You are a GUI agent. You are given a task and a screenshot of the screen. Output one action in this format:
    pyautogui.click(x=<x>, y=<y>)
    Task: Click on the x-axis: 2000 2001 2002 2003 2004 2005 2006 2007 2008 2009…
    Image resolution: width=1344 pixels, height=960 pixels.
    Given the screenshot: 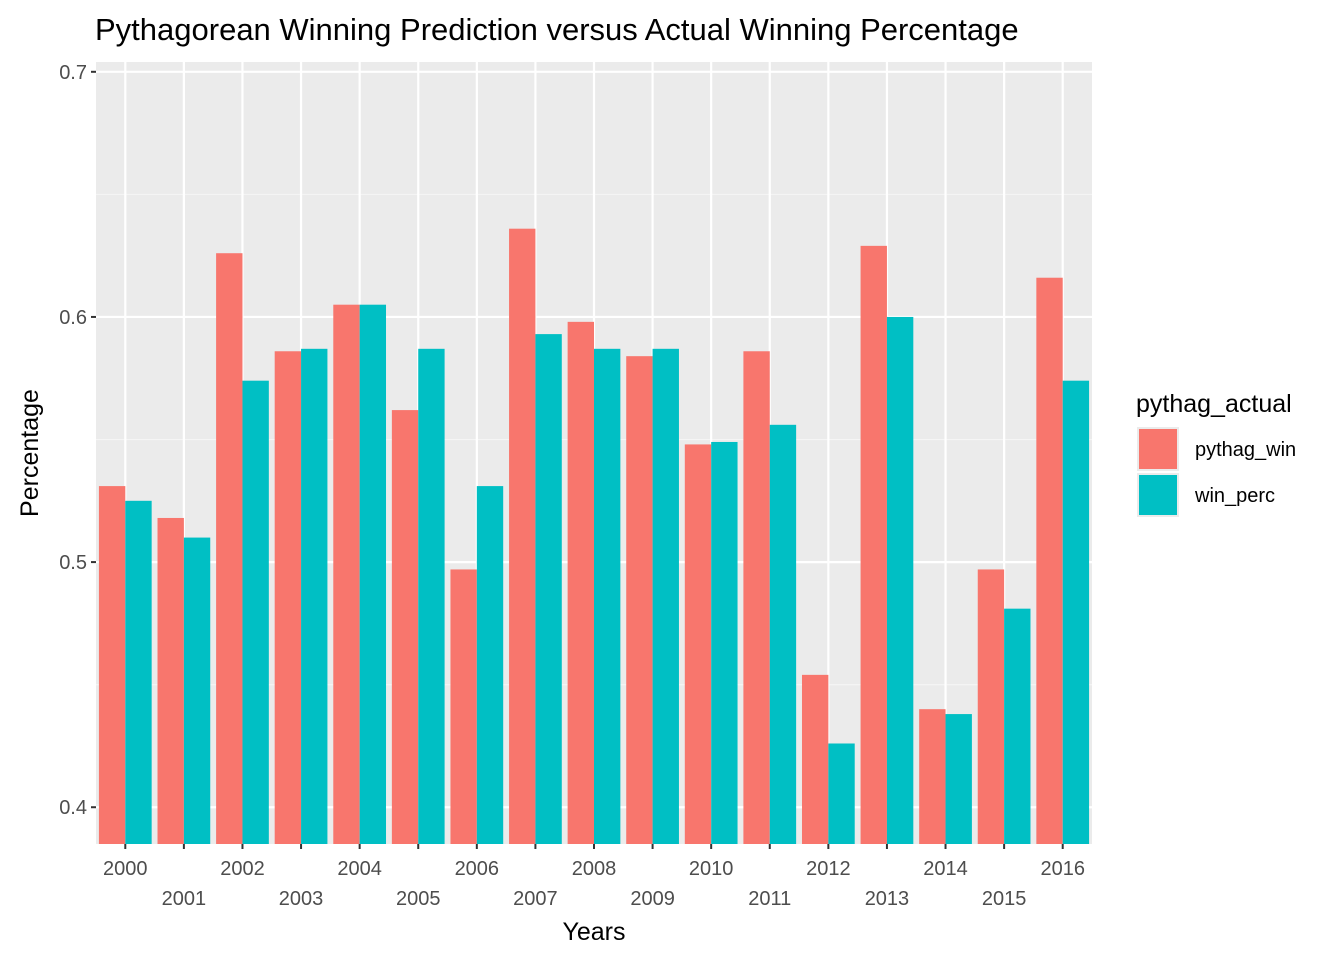 What is the action you would take?
    pyautogui.click(x=594, y=877)
    